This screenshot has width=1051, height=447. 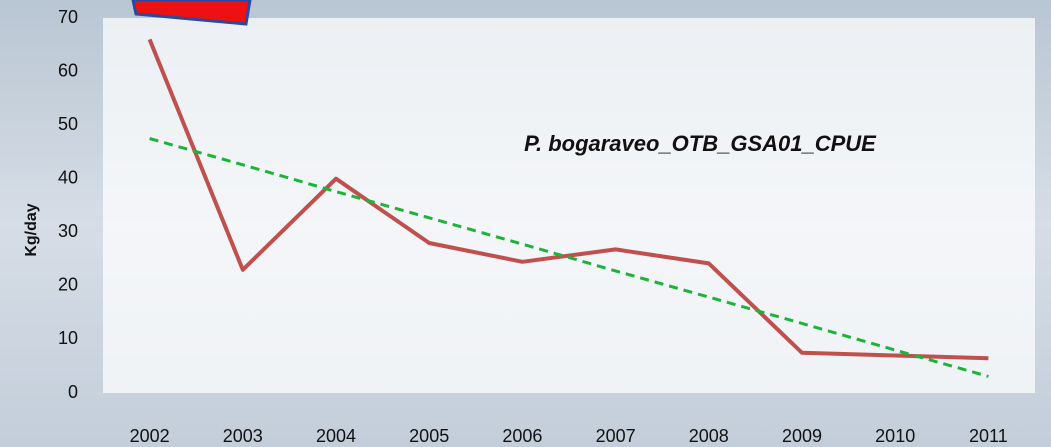 What do you see at coordinates (68, 177) in the screenshot?
I see `y-tick-label: 40` at bounding box center [68, 177].